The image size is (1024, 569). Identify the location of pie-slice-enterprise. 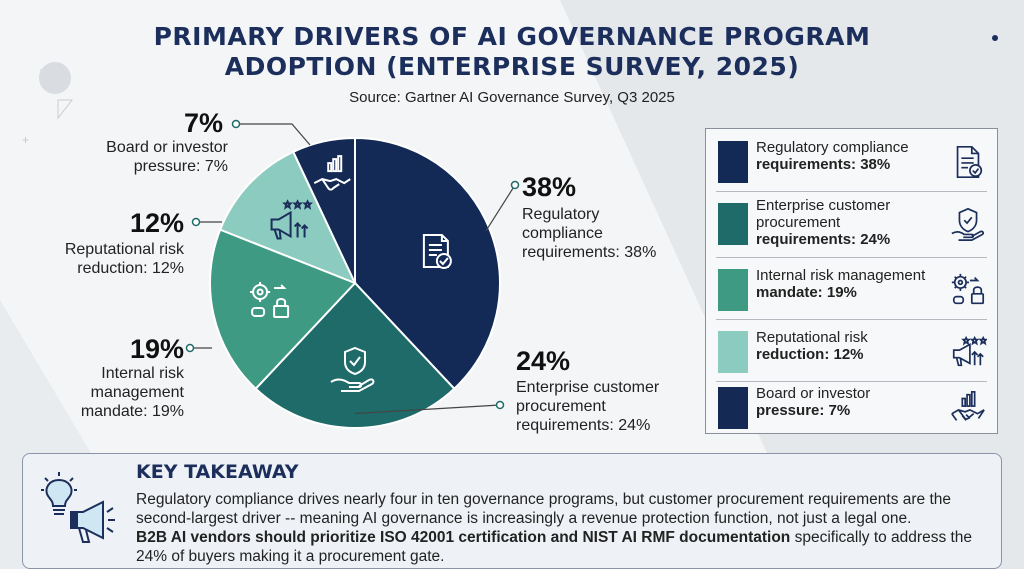
(355, 355).